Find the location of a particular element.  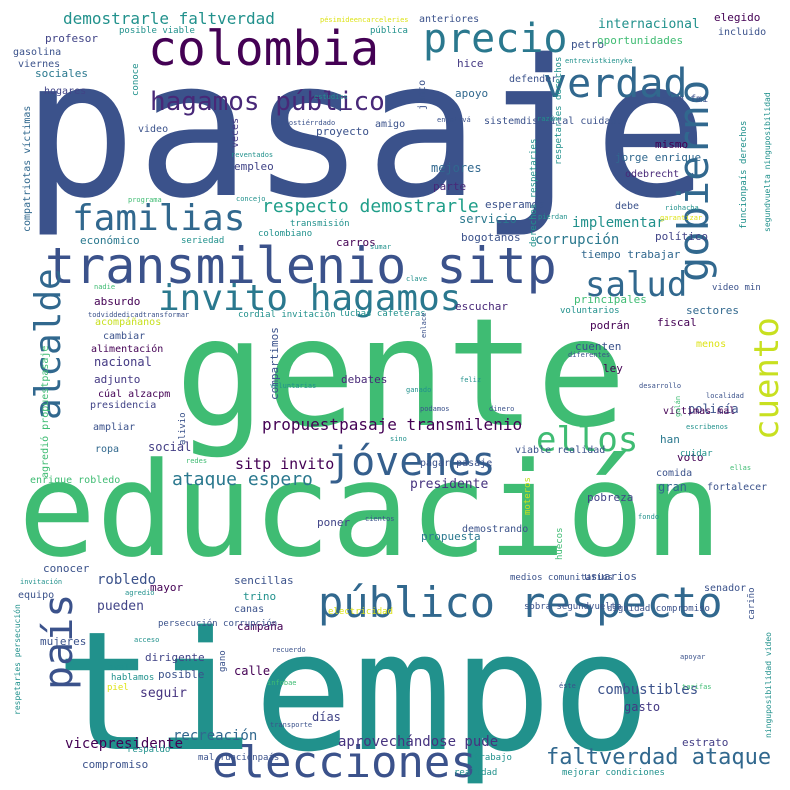

word-redes: redes is located at coordinates (196, 461).